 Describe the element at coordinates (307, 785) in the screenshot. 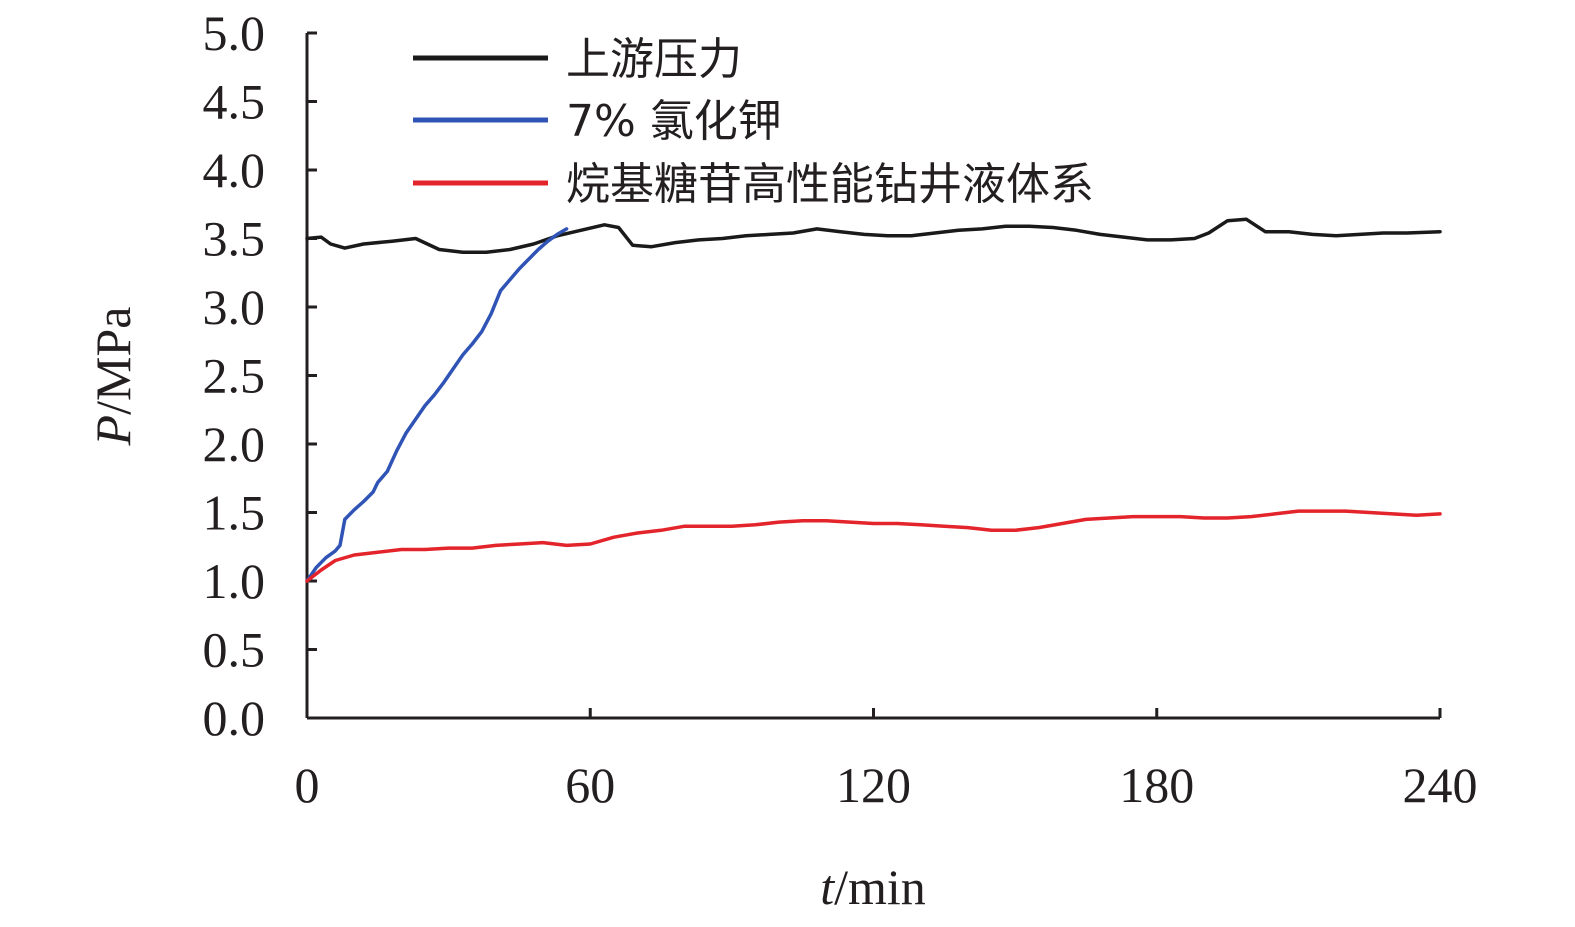

I see `x-tick-label: 0` at that location.